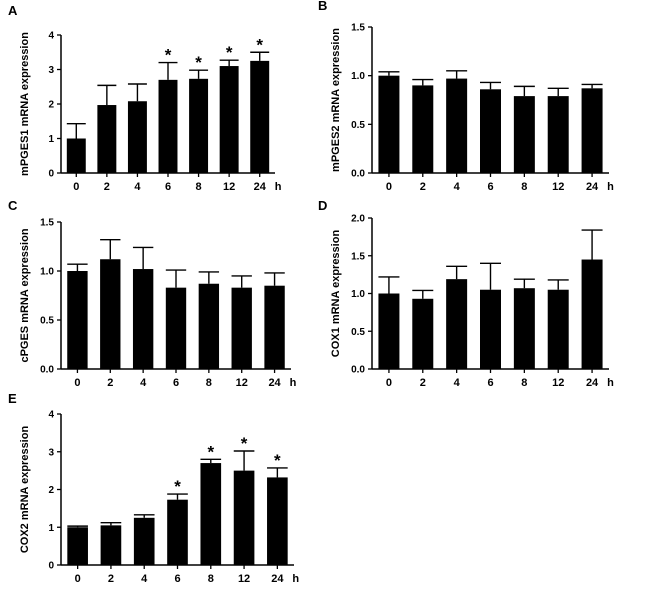 The image size is (650, 596). Describe the element at coordinates (358, 219) in the screenshot. I see `y-tick-label: 2.0` at that location.